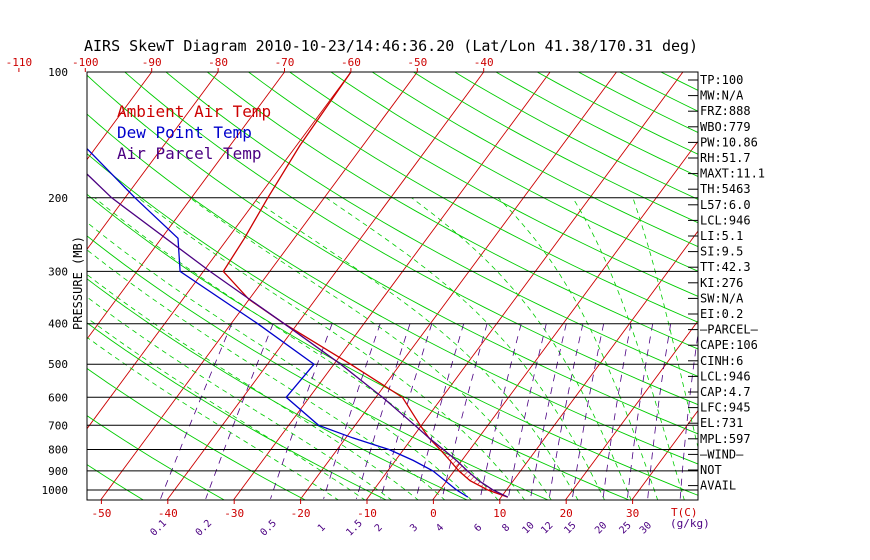  What do you see at coordinates (58, 271) in the screenshot?
I see `pressure-tick-label: 300` at bounding box center [58, 271].